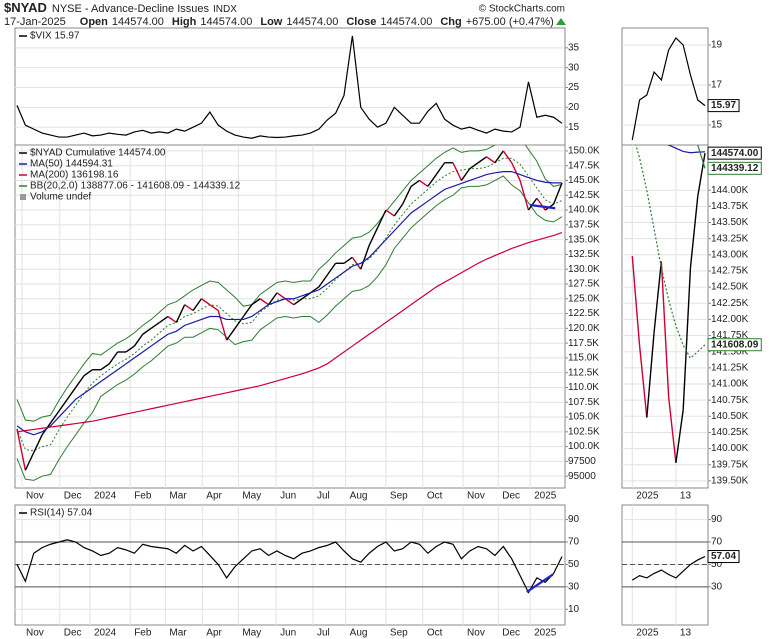  I want to click on symbol: $NYAD, so click(25, 7).